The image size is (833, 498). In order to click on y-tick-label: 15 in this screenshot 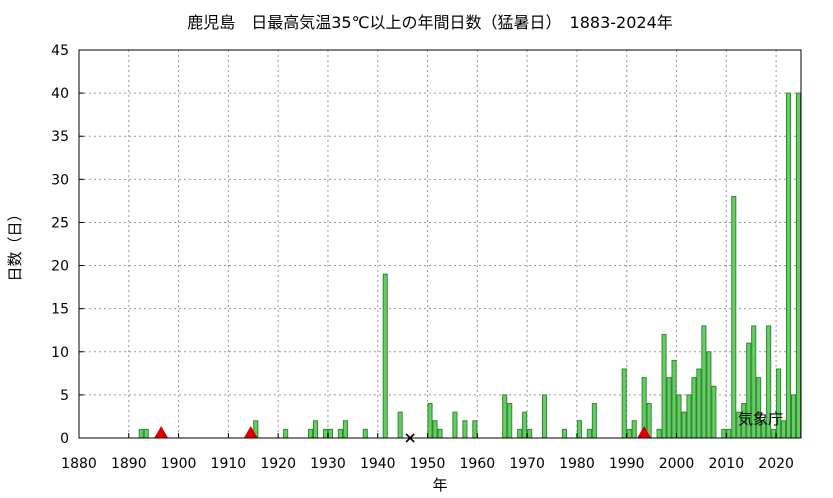, I will do `click(60, 310)`.